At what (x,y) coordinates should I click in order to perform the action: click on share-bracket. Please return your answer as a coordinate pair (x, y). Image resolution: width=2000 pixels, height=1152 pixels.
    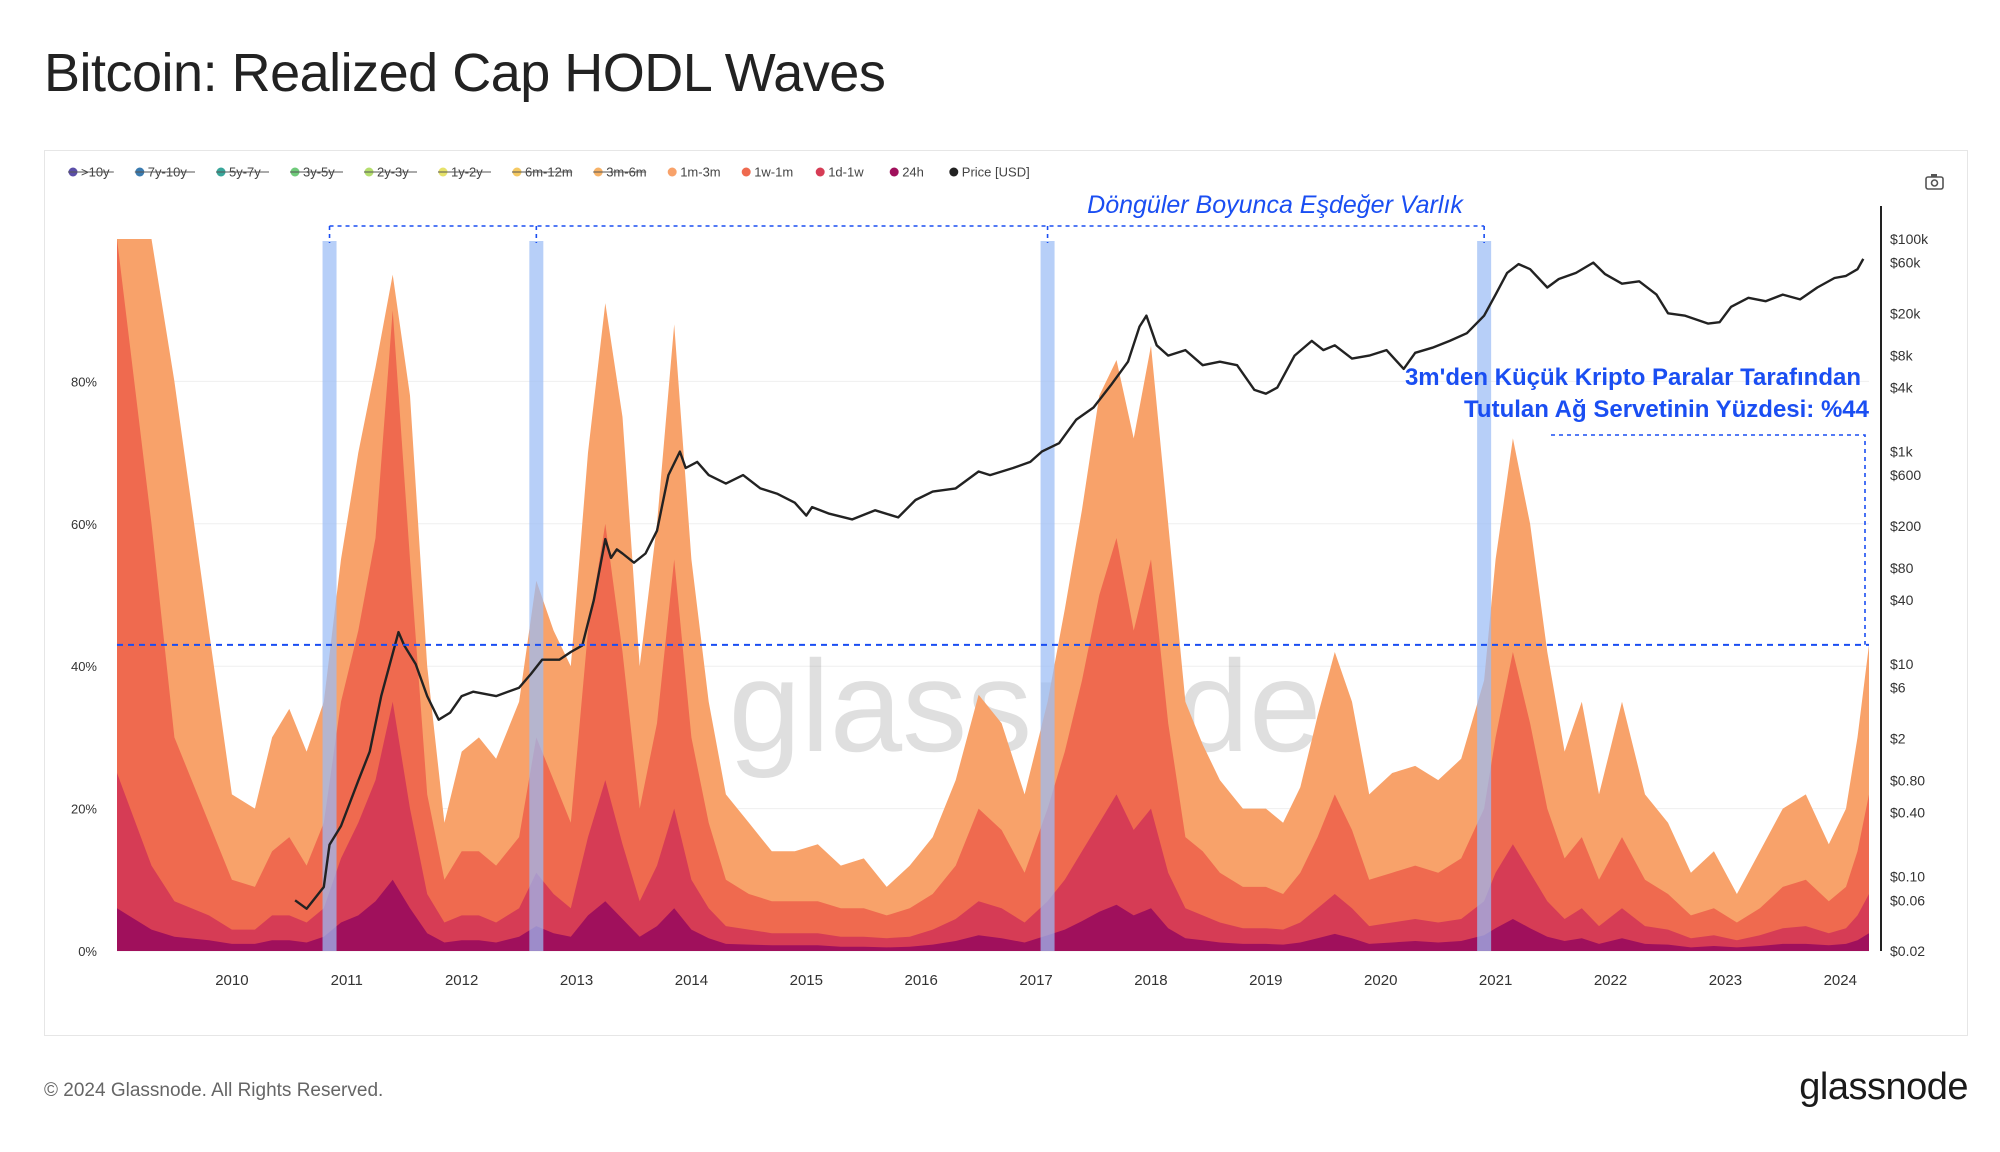
    Looking at the image, I should click on (1708, 539).